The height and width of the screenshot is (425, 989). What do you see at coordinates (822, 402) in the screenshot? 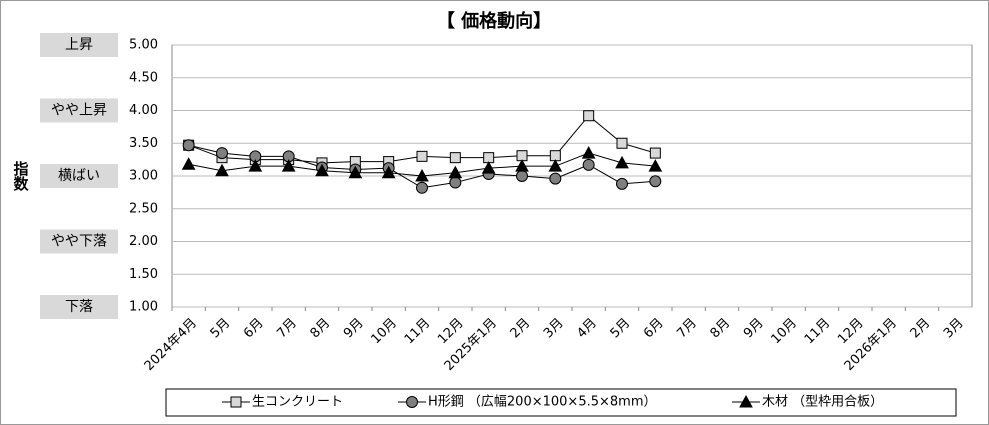
I see `legend-label: 木材 （型枠用合板）` at bounding box center [822, 402].